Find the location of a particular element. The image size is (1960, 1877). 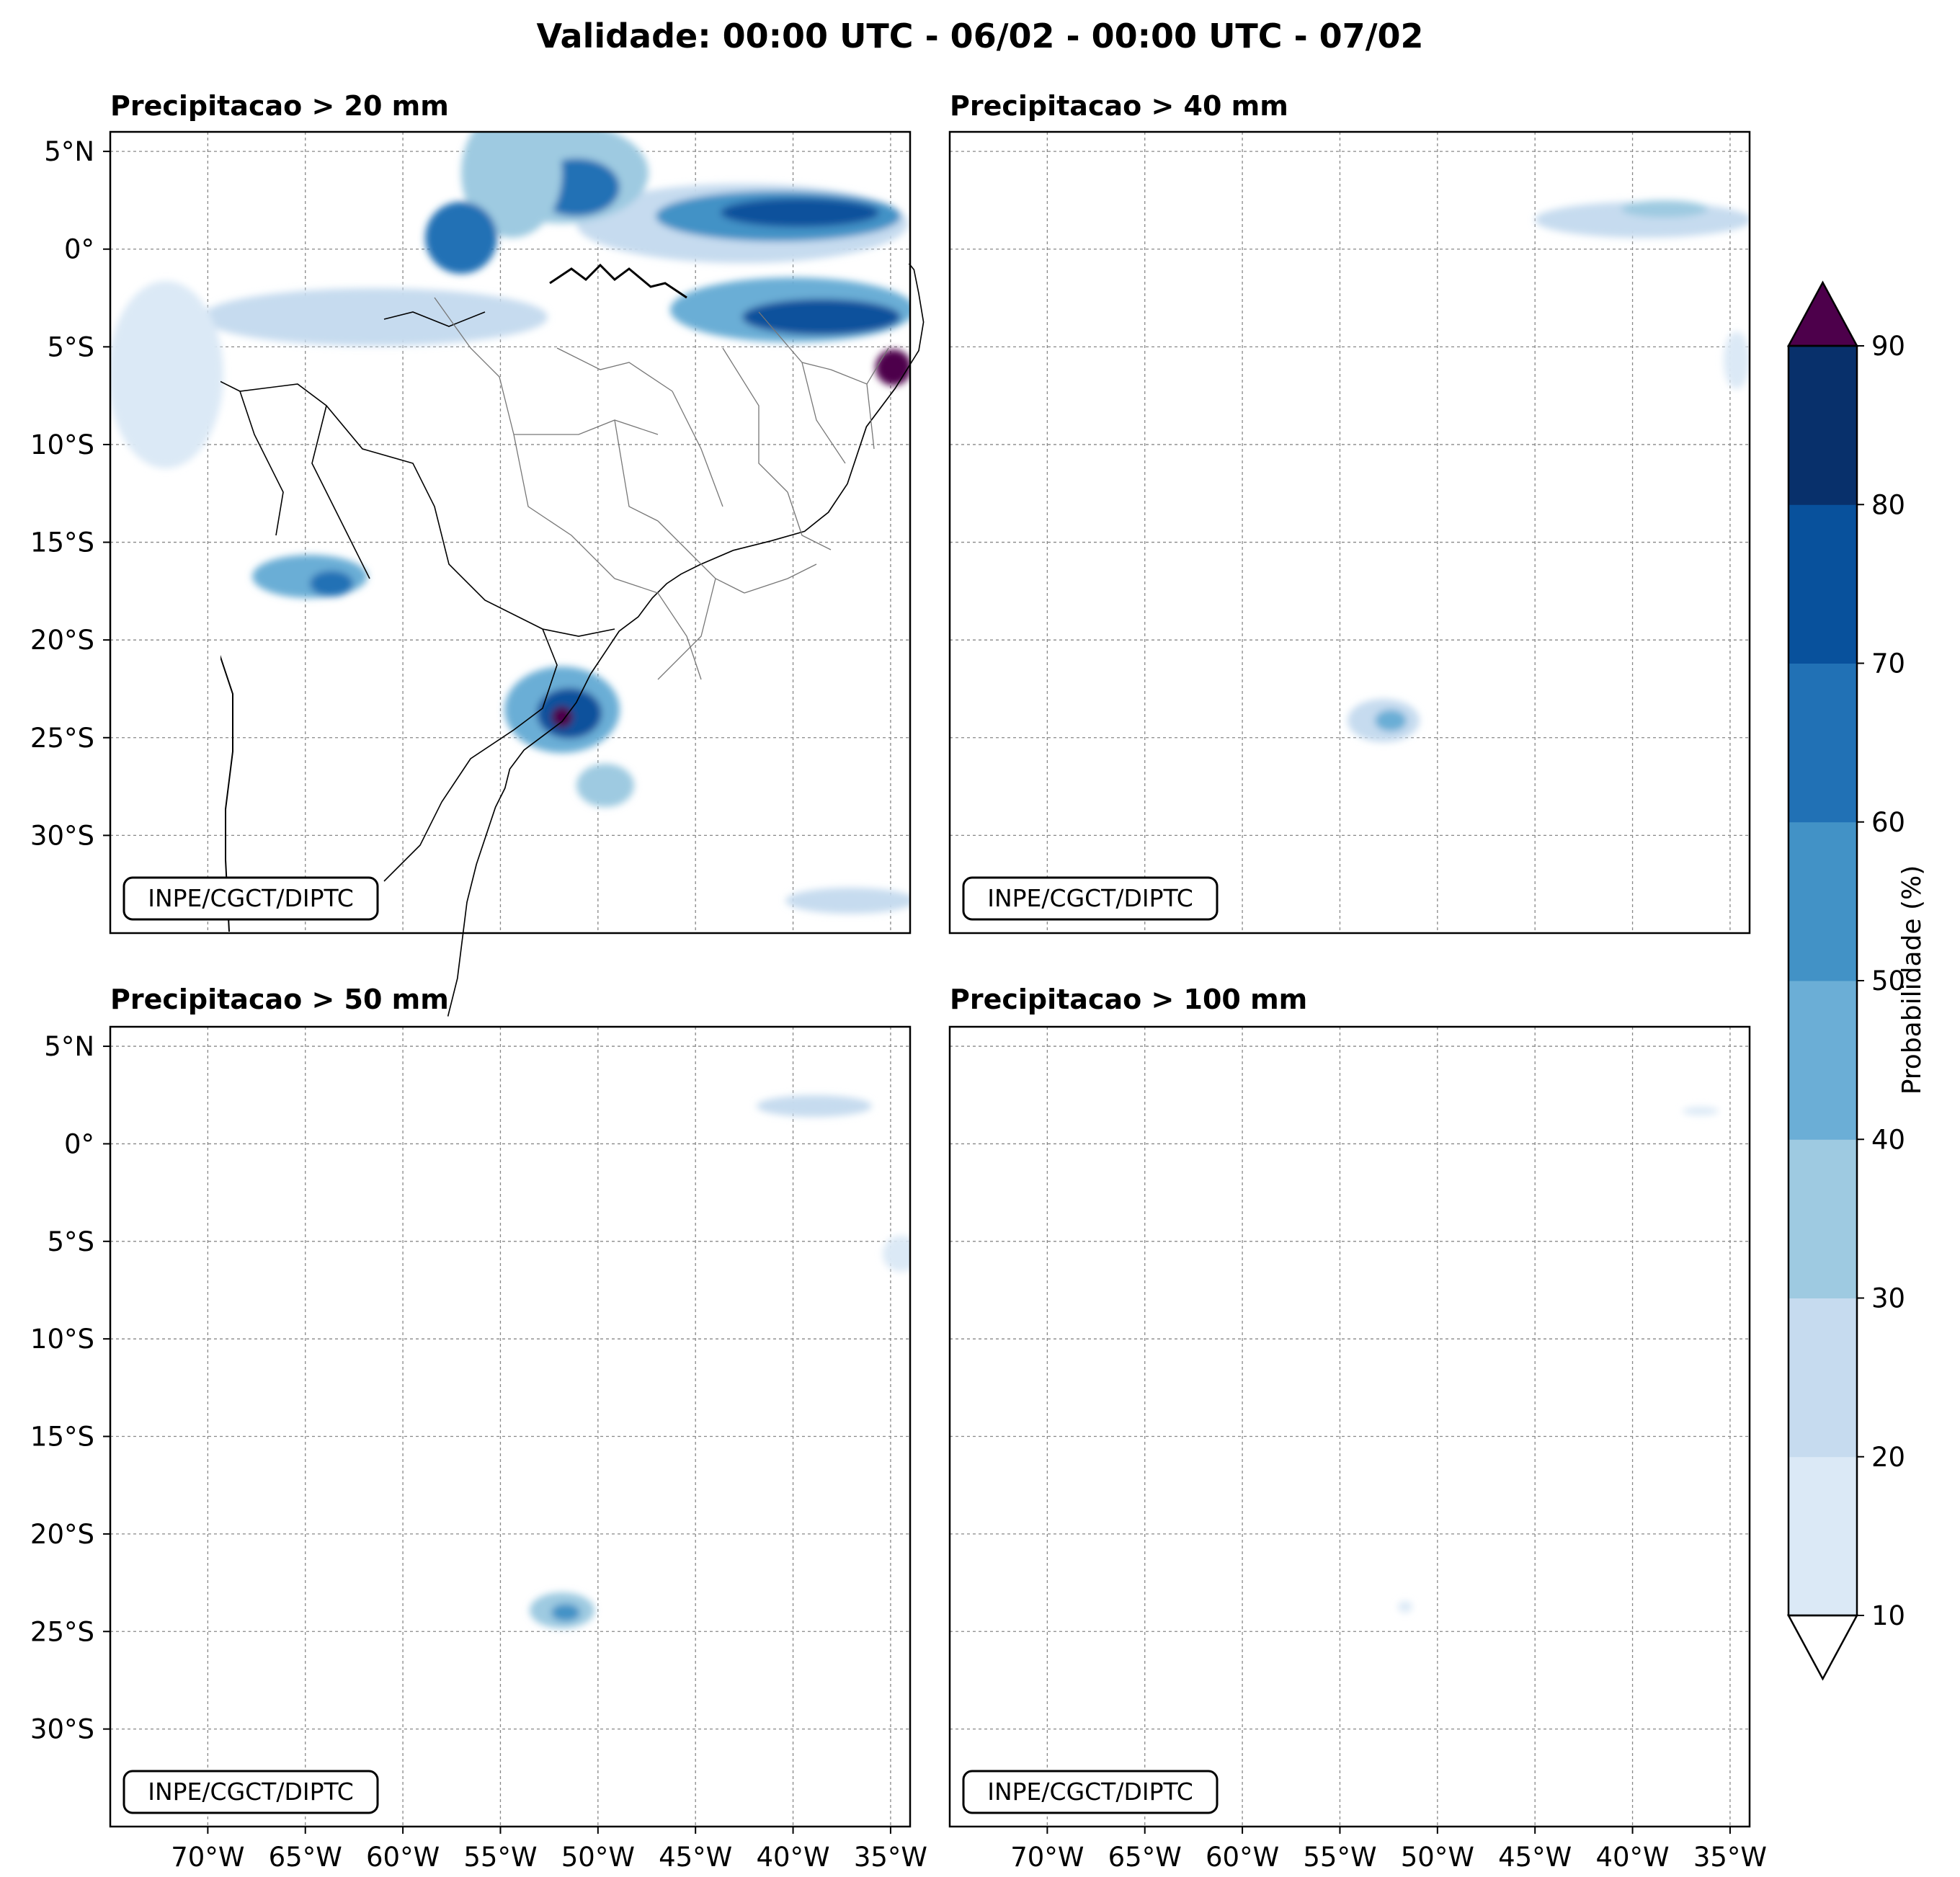

colorbar-tick-label: 60 is located at coordinates (1888, 823).